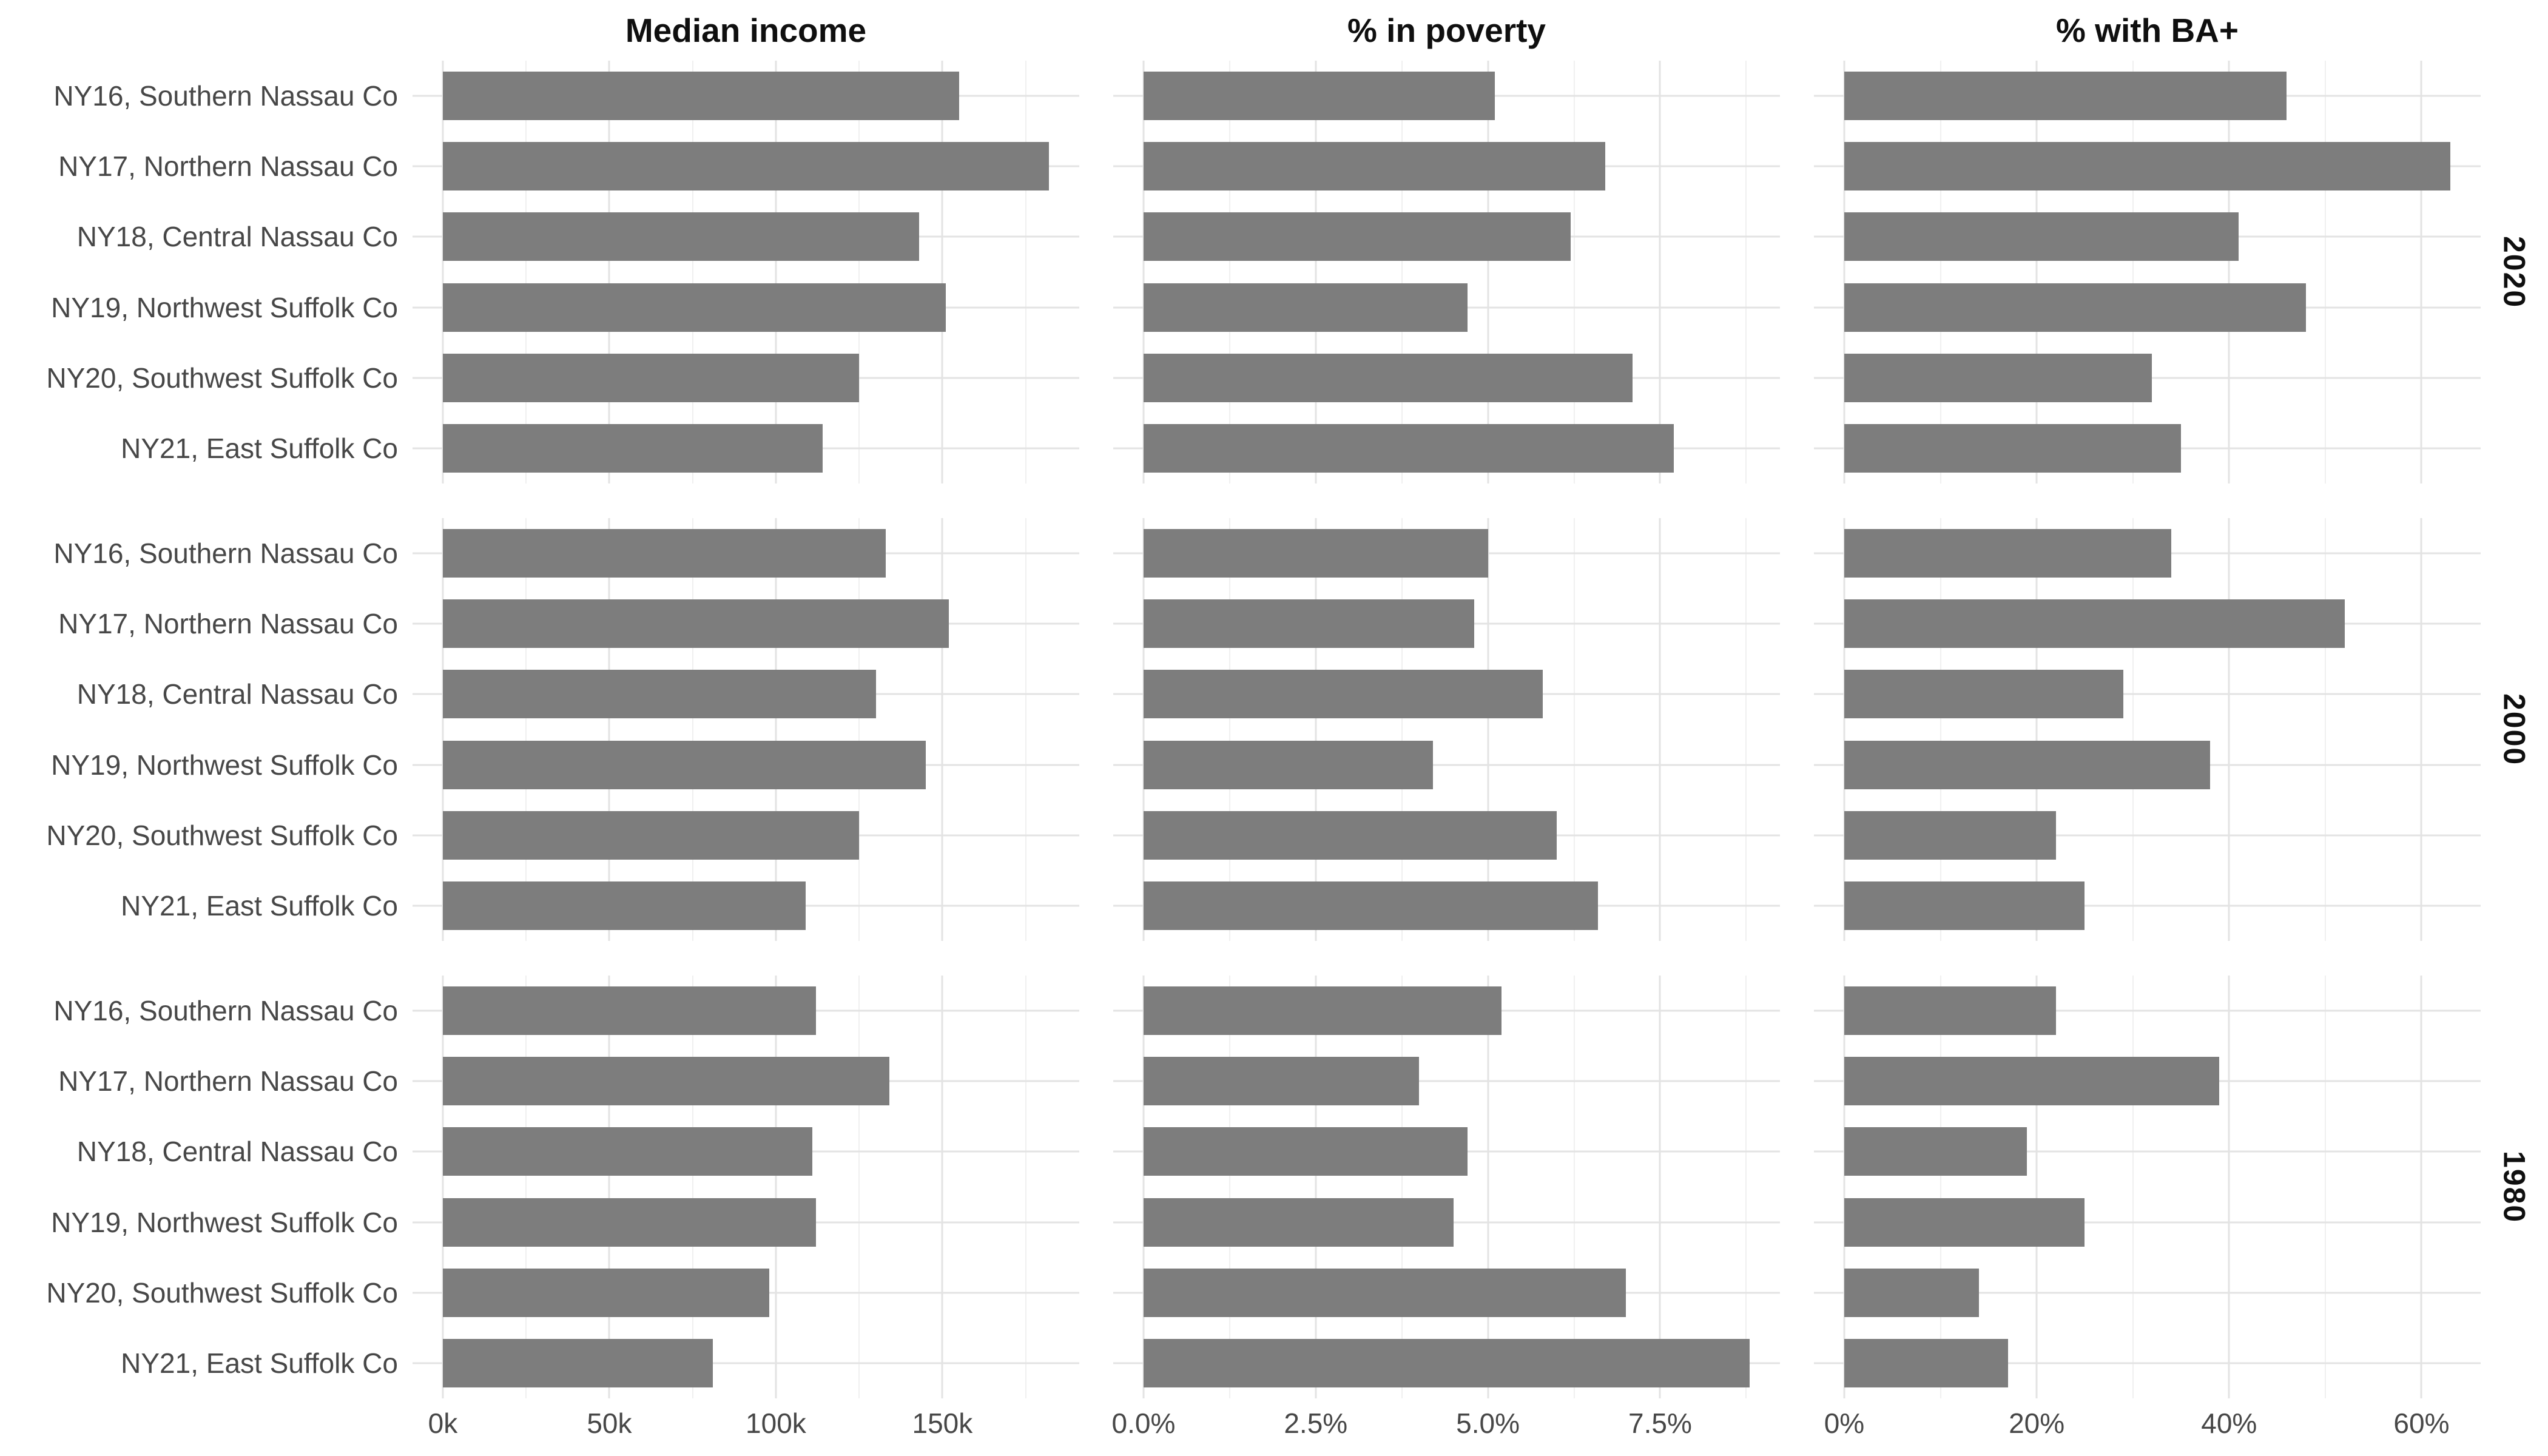 Image resolution: width=2548 pixels, height=1456 pixels. What do you see at coordinates (942, 1423) in the screenshot?
I see `x-tick-label: 150k` at bounding box center [942, 1423].